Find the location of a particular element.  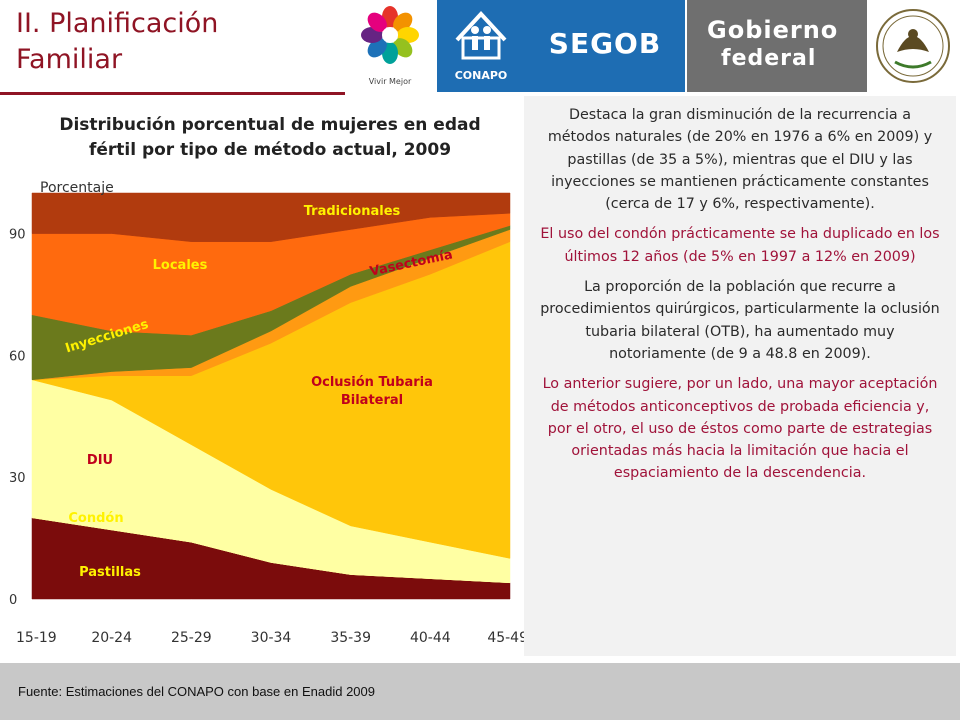

page-title-line2: Familiar is located at coordinates (69, 59).